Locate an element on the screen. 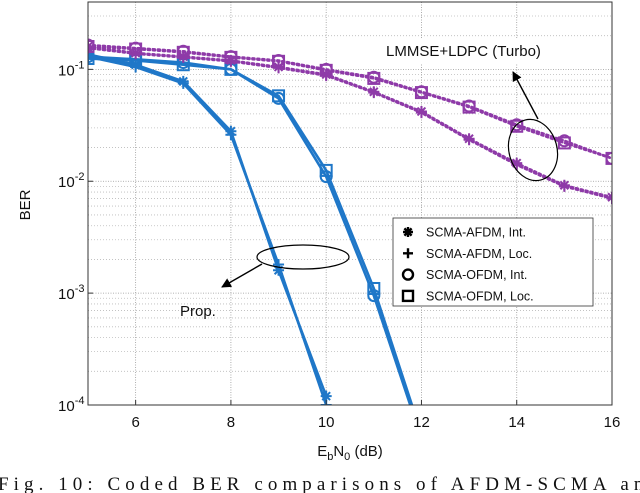 This screenshot has height=493, width=640. x-tick-label: 12 is located at coordinates (421, 422).